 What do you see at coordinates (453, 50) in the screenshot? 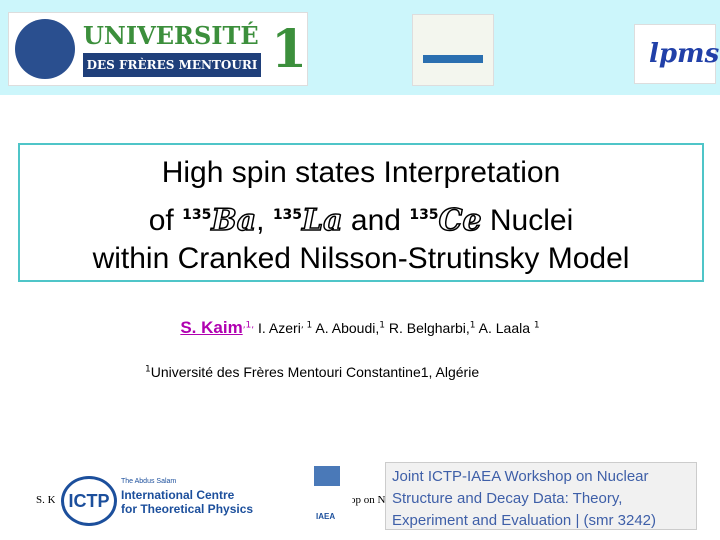
I see `department-logo` at bounding box center [453, 50].